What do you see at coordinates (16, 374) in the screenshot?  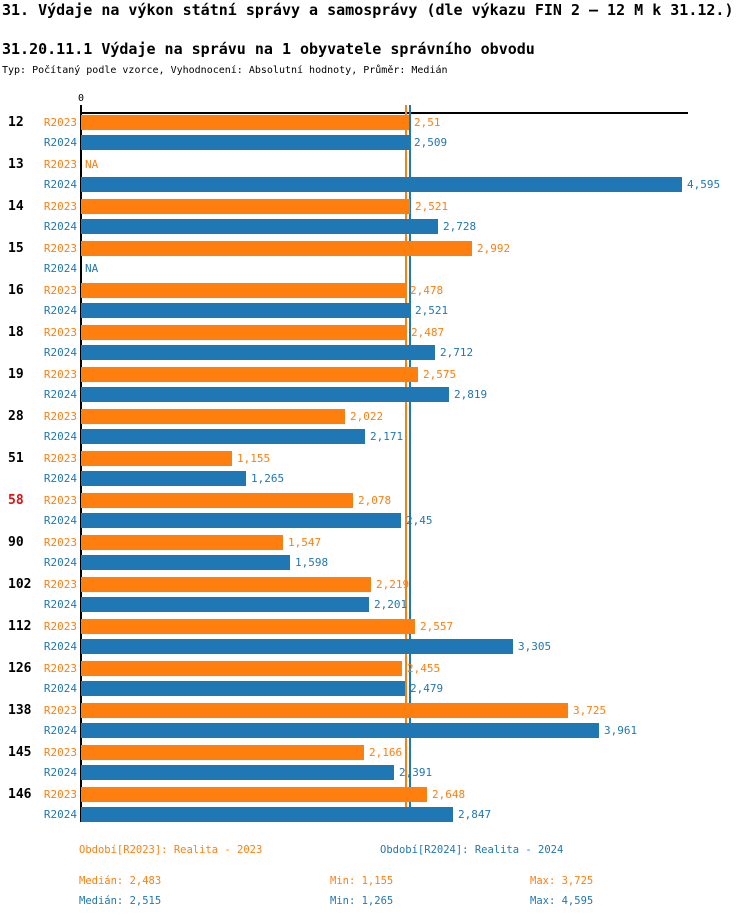 I see `row-id-label: 19` at bounding box center [16, 374].